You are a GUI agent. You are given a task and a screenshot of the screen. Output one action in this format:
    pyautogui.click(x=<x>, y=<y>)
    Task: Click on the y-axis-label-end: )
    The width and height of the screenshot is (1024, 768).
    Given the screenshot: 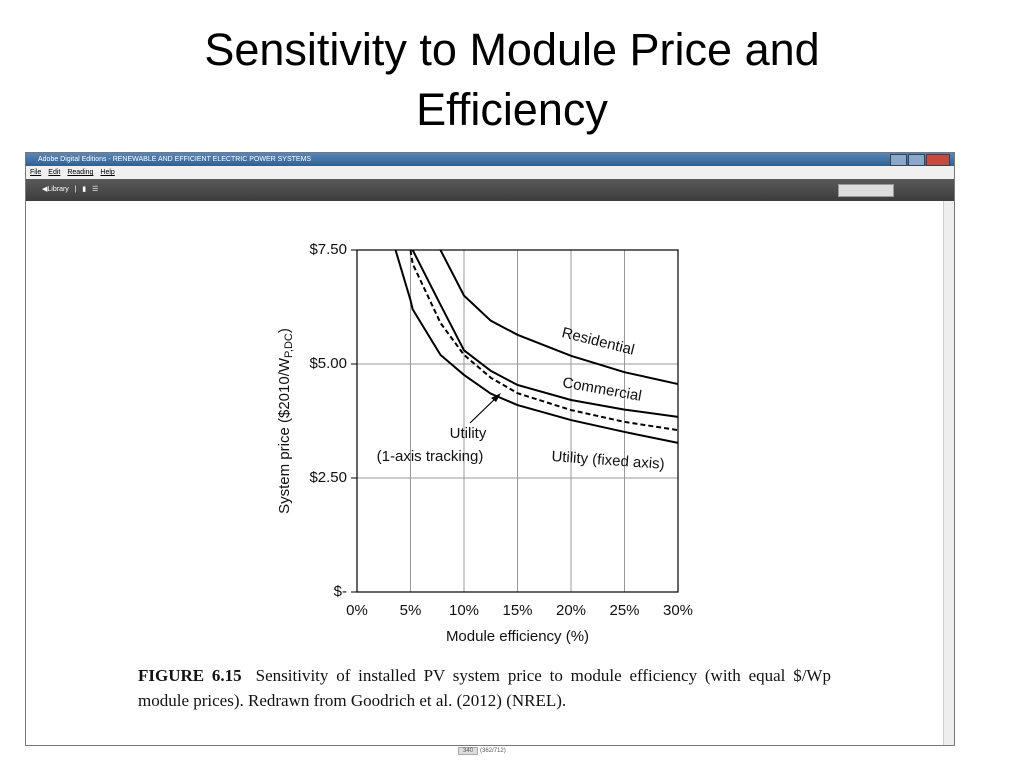 What is the action you would take?
    pyautogui.click(x=284, y=330)
    